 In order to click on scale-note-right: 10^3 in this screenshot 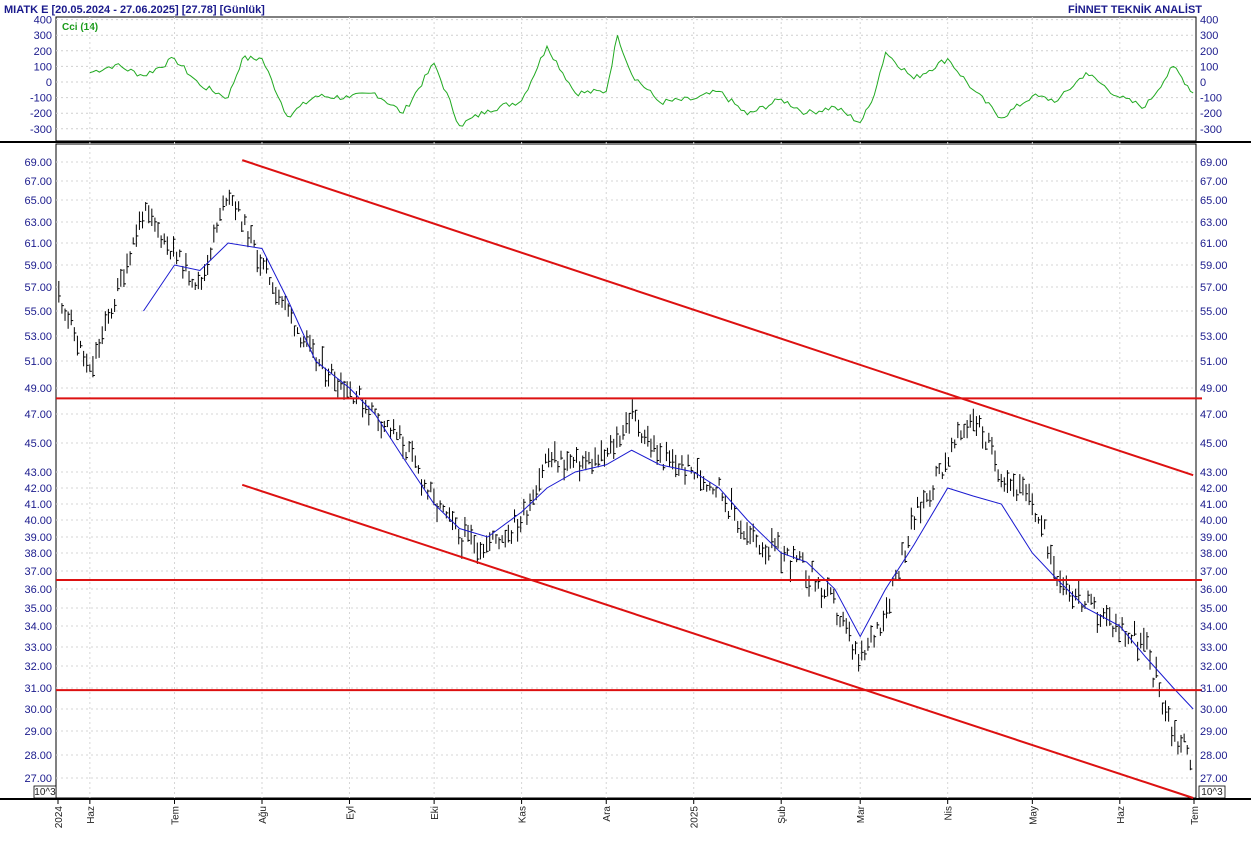, I will do `click(1212, 792)`.